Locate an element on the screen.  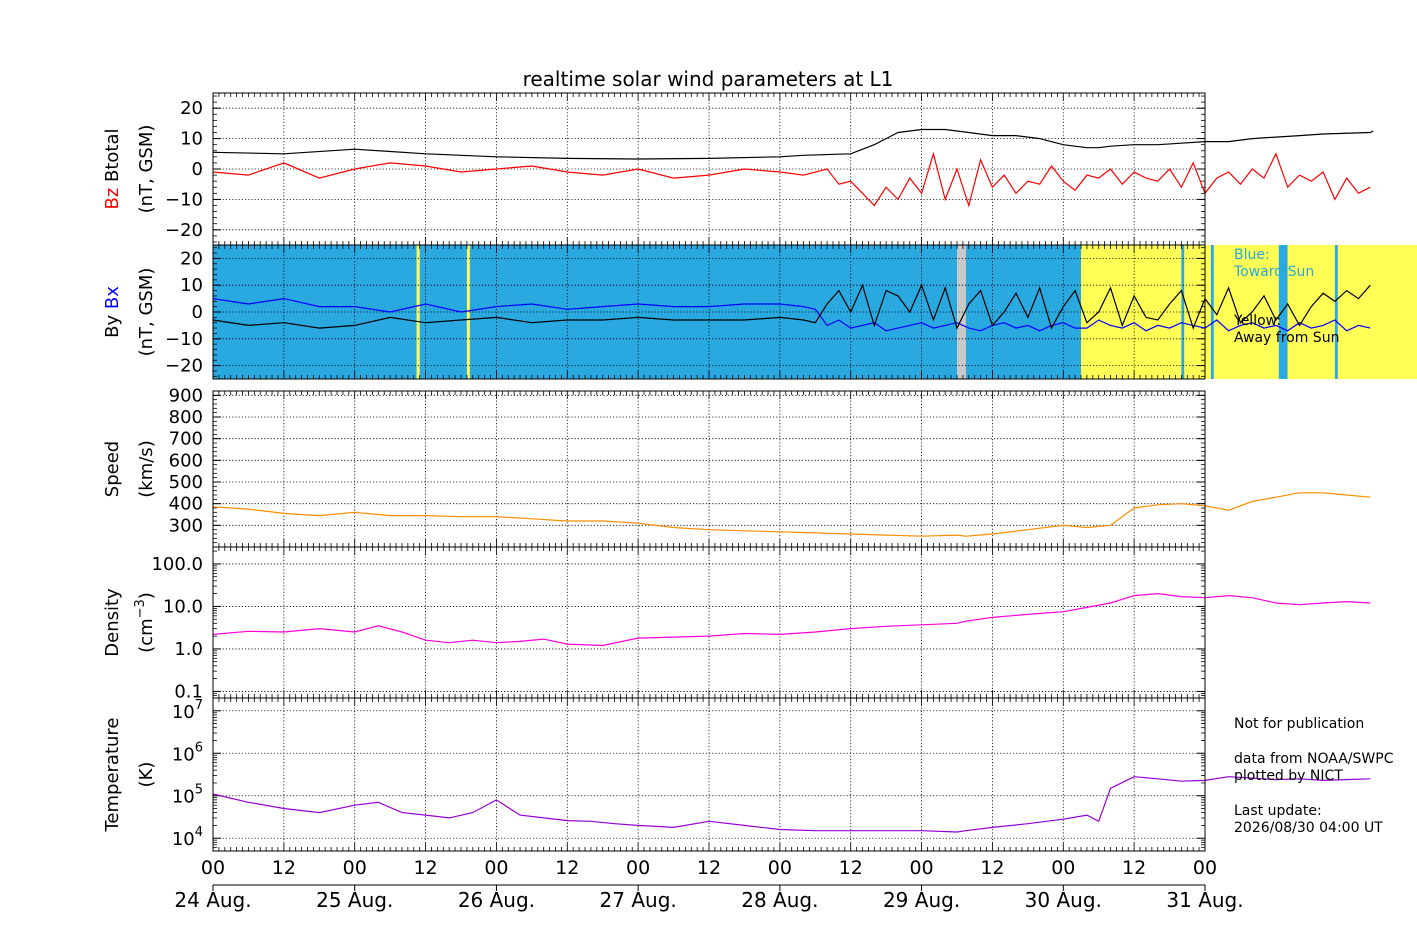
panel-5: 10⁴ 10⁵ 10⁶ 10⁷ Temperature (K) is located at coordinates (736, 774).